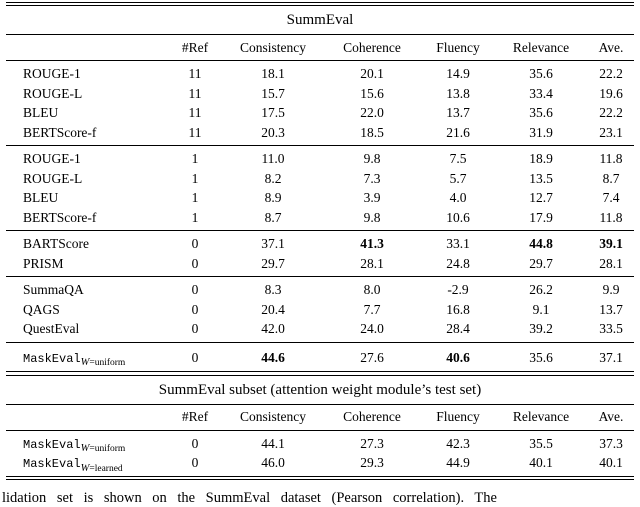 The height and width of the screenshot is (507, 640). Describe the element at coordinates (372, 132) in the screenshot. I see `score-cell: 18.5` at that location.